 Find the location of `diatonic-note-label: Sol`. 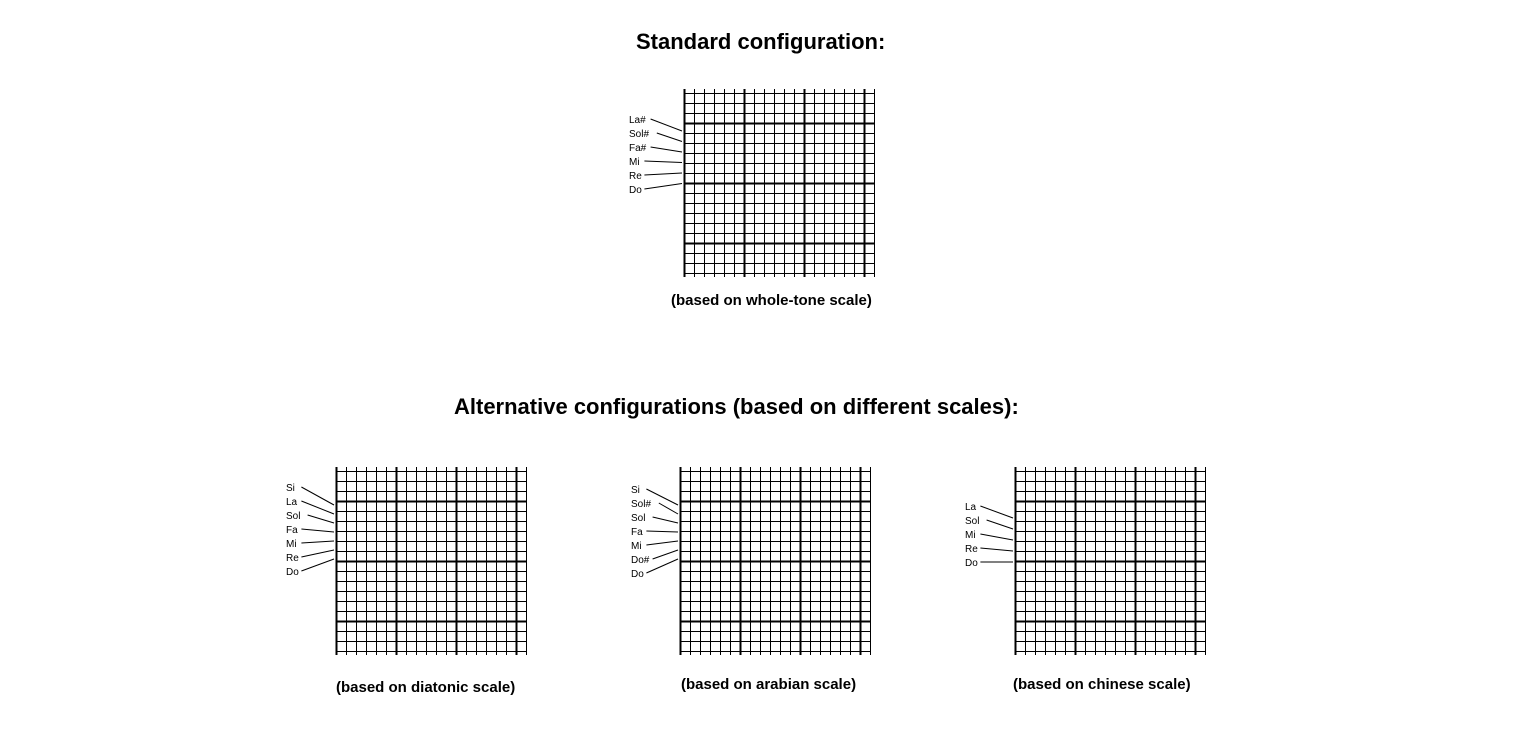

diatonic-note-label: Sol is located at coordinates (293, 516).